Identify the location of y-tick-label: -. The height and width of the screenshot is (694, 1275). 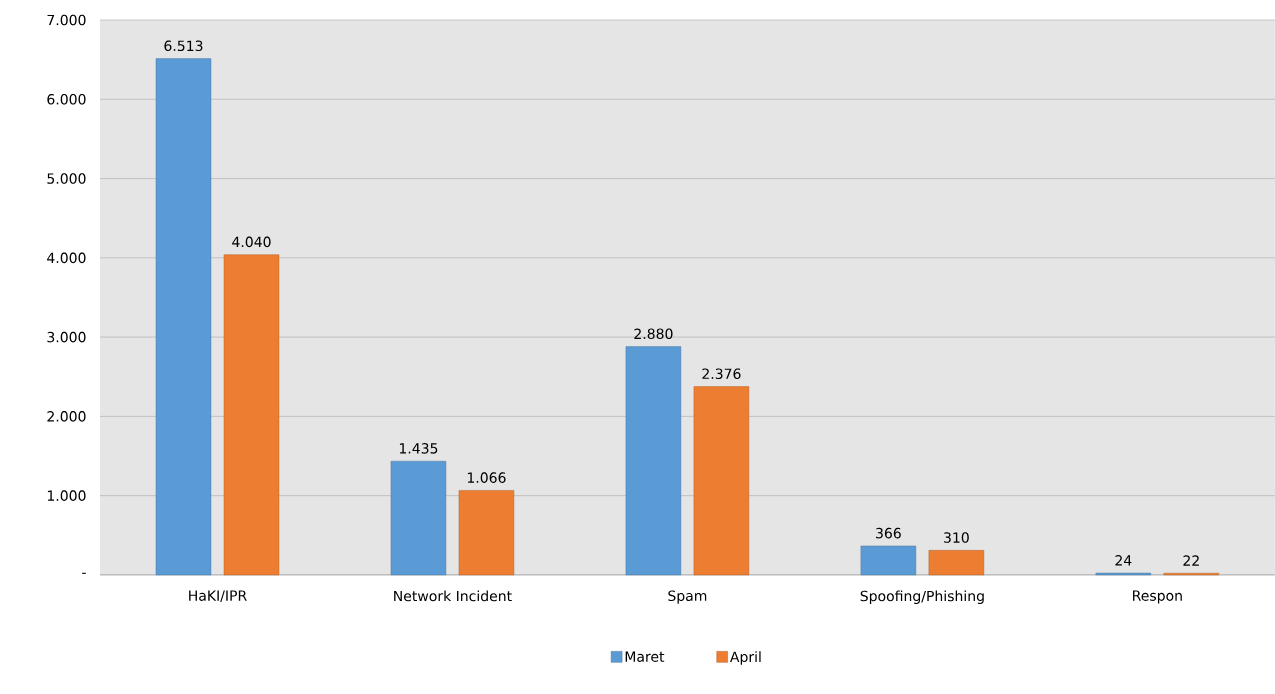
(84, 573).